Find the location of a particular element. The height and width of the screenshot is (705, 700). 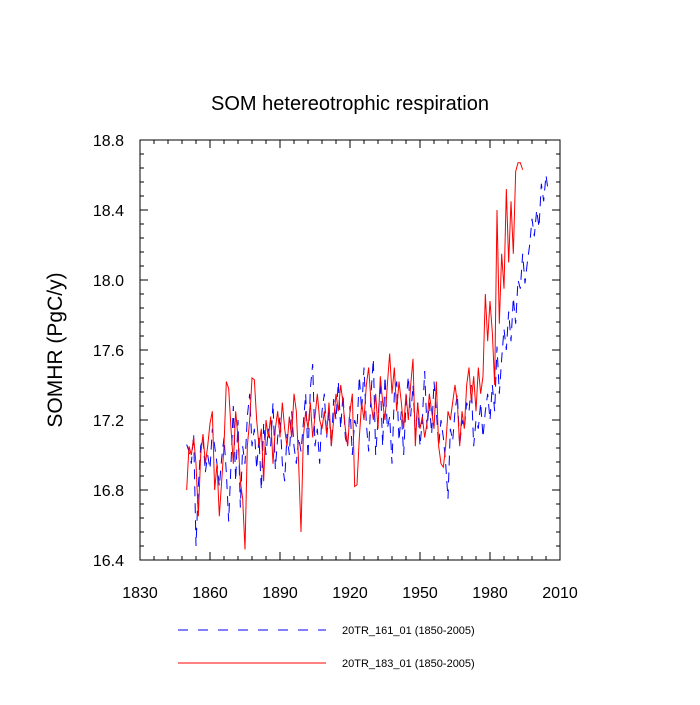

x-tick-label: 1860 is located at coordinates (210, 593).